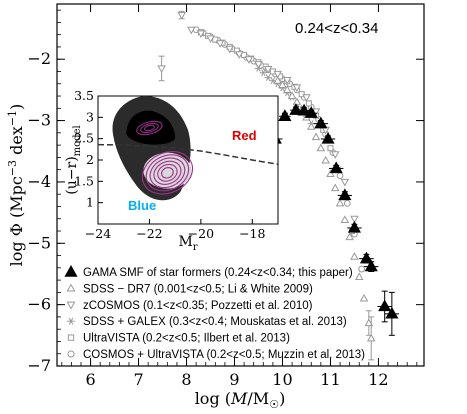  I want to click on x-tick-label: 7, so click(138, 379).